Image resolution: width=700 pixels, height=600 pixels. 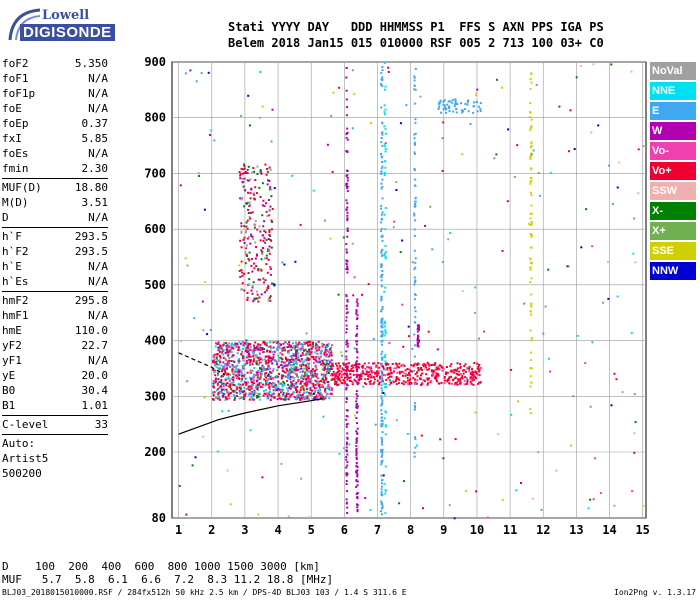 What do you see at coordinates (66, 15) in the screenshot?
I see `logo-line1: Lowell` at bounding box center [66, 15].